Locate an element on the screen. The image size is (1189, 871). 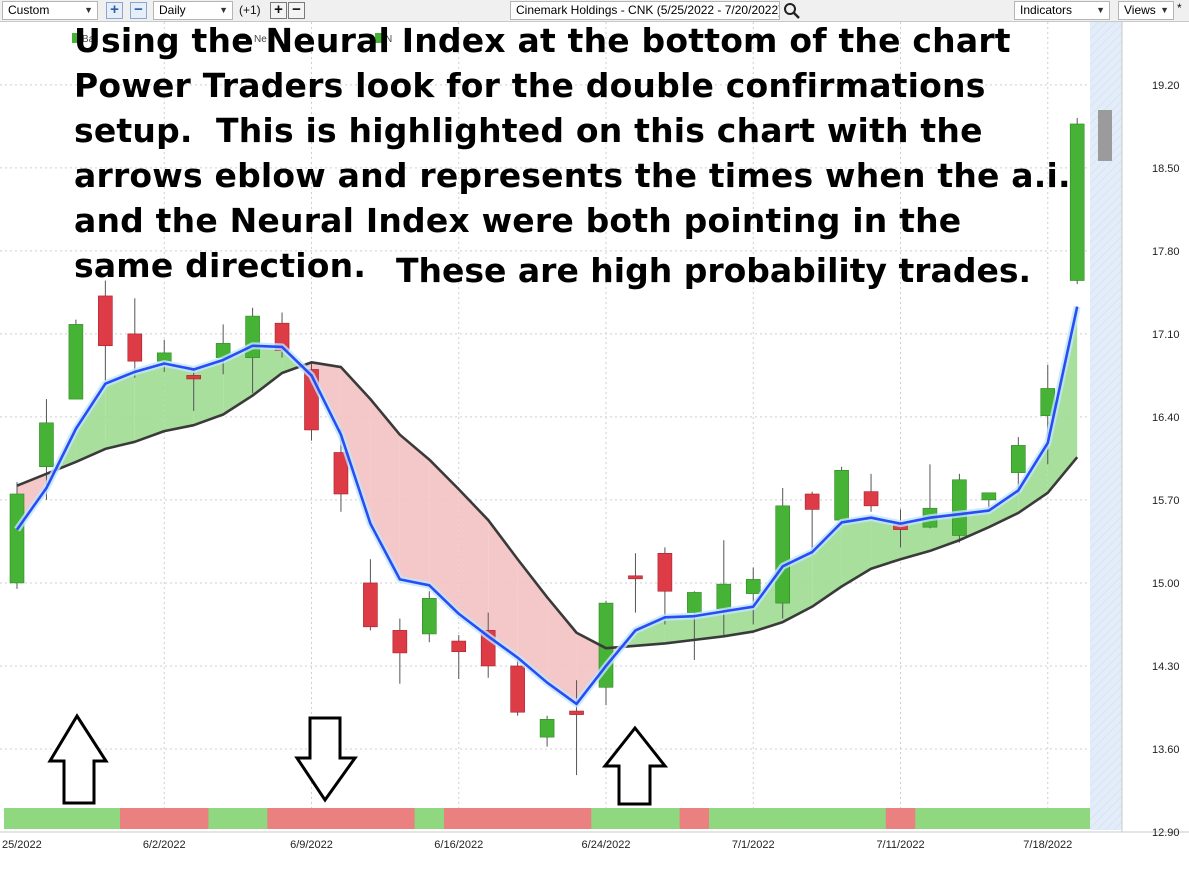
price-tick-label: 13.60 is located at coordinates (1166, 750).